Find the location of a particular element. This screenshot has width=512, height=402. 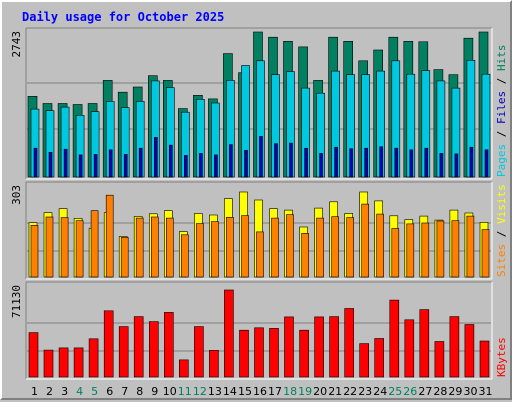

legend-entry: KBytes is located at coordinates (501, 357).